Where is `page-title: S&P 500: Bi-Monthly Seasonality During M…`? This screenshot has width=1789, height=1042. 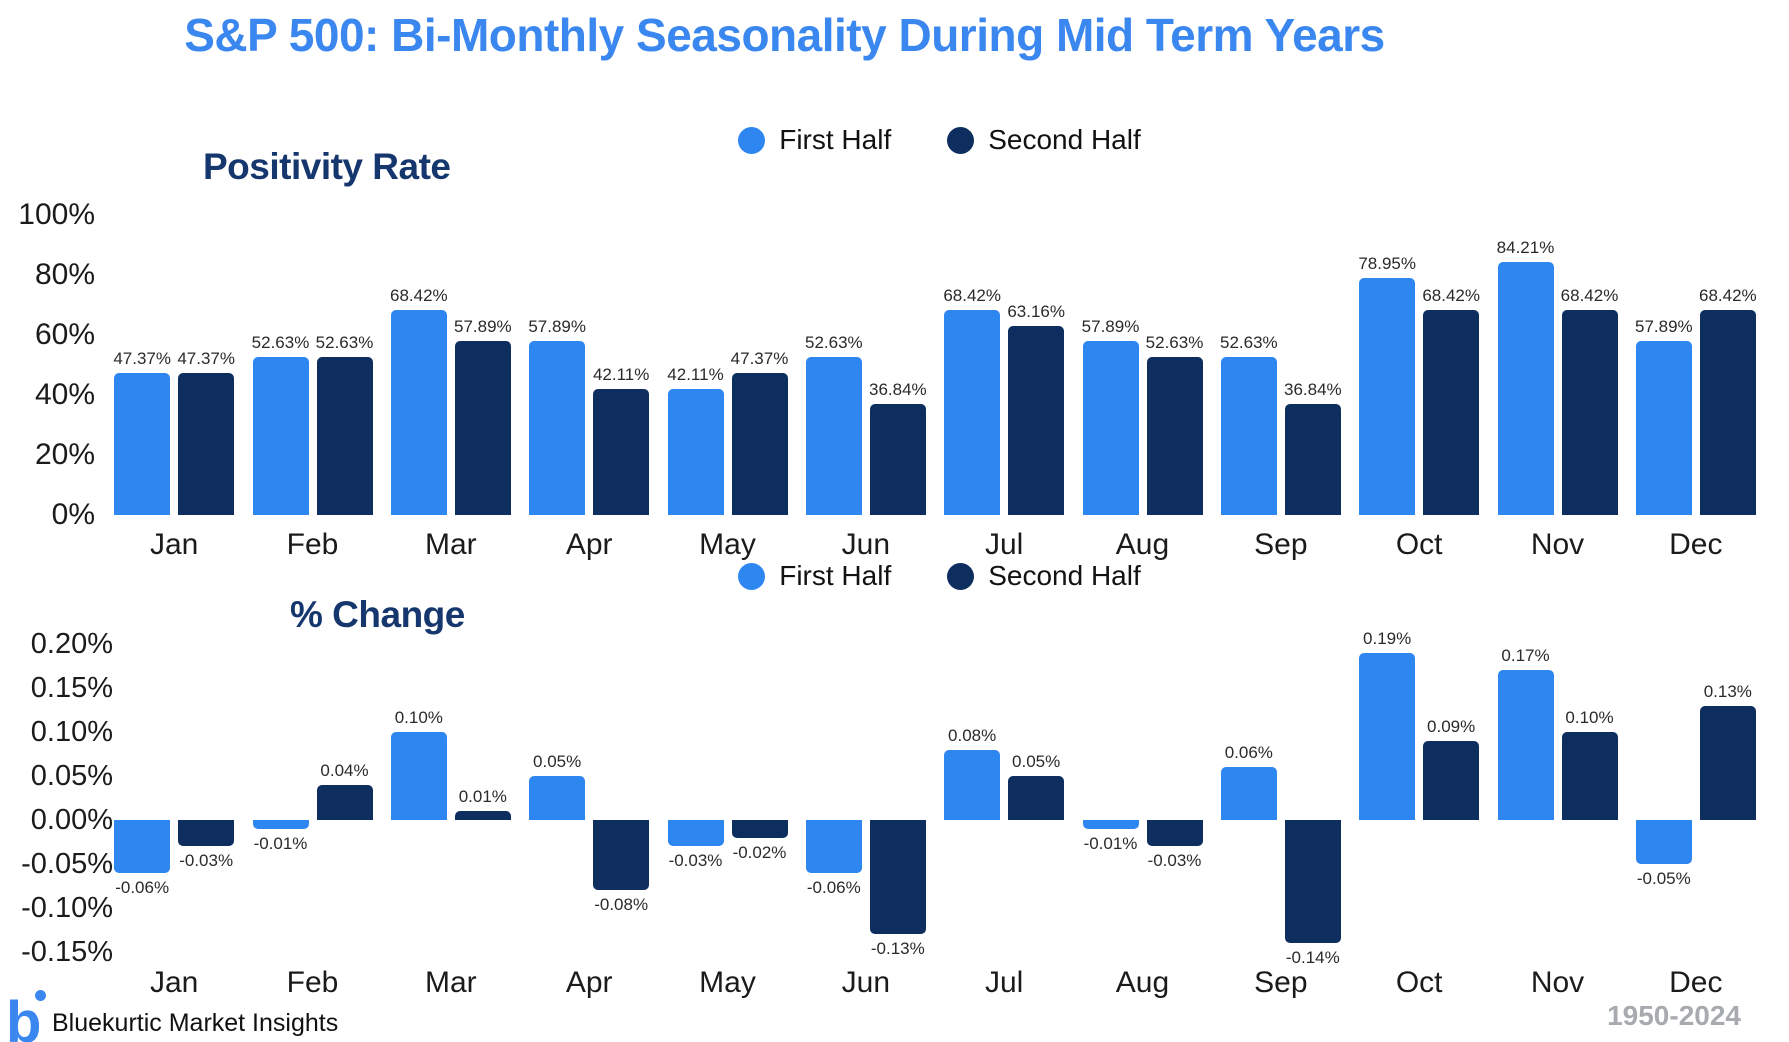
page-title: S&P 500: Bi-Monthly Seasonality During M… is located at coordinates (784, 35).